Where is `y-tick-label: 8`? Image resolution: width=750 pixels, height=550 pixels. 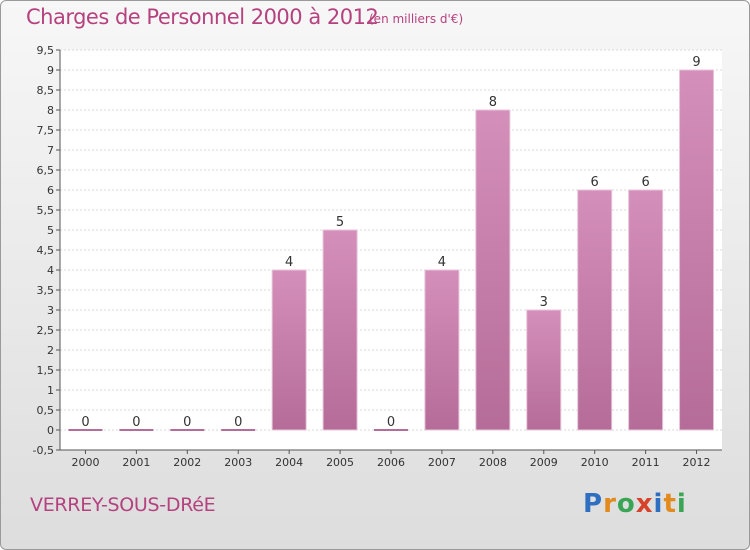
y-tick-label: 8 is located at coordinates (50, 110).